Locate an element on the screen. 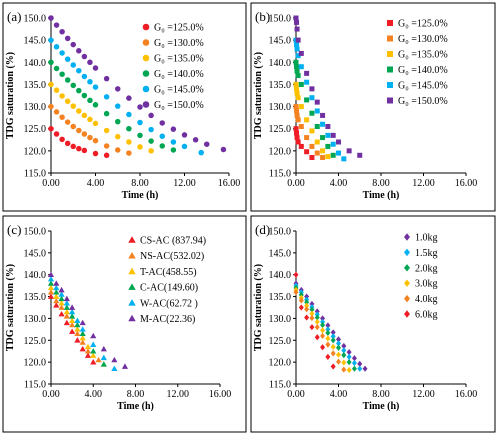 The width and height of the screenshot is (500, 436). legend-label: 2.0kg is located at coordinates (426, 268).